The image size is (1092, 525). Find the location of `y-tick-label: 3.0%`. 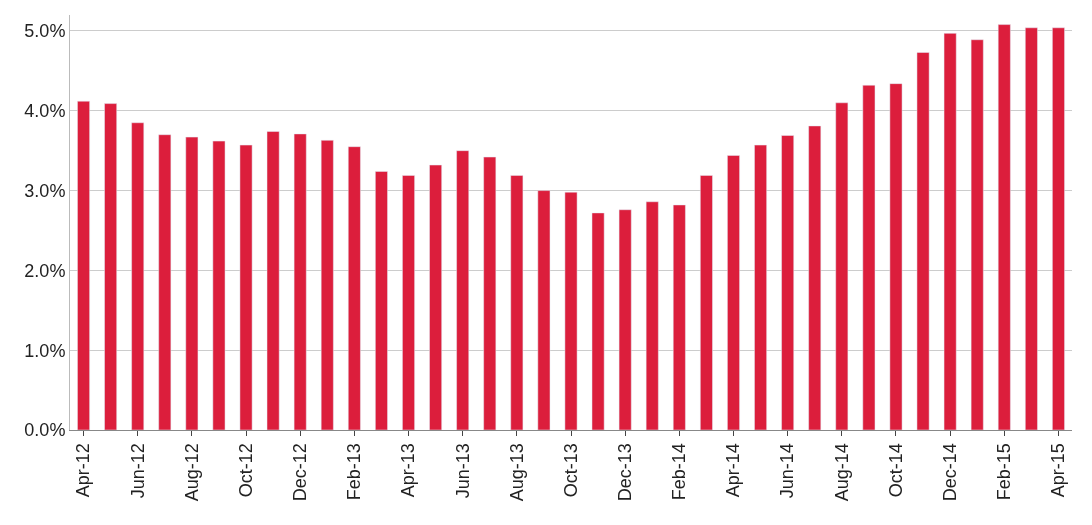

y-tick-label: 3.0% is located at coordinates (45, 190).